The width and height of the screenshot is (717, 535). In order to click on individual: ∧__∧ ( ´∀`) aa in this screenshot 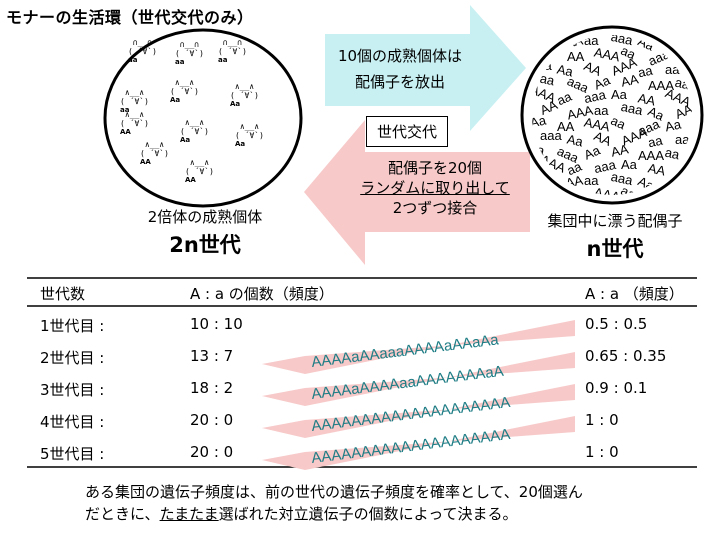, I will do `click(134, 101)`.